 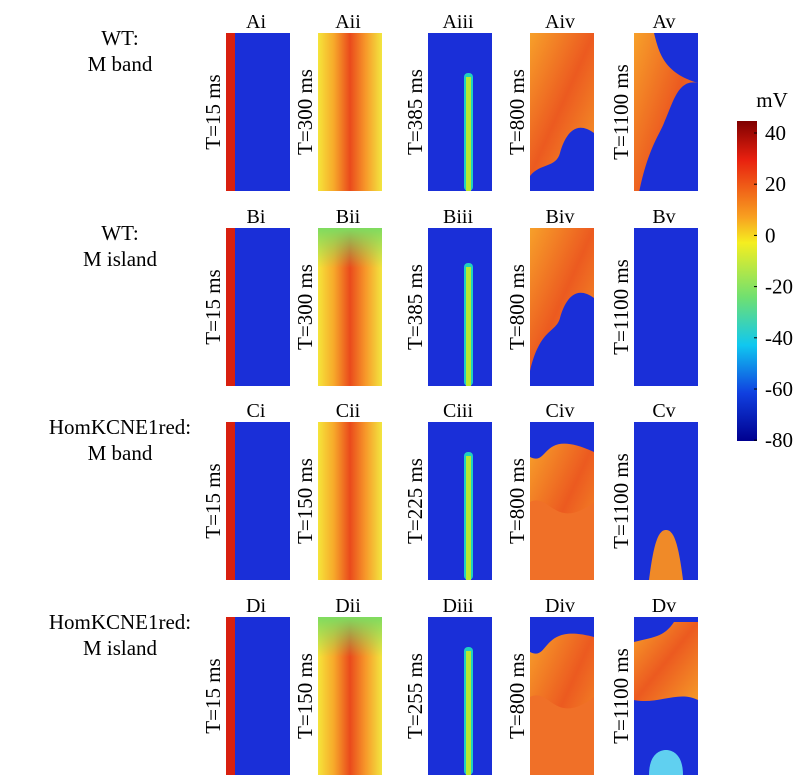 I want to click on panel-label: Cii, so click(x=348, y=411).